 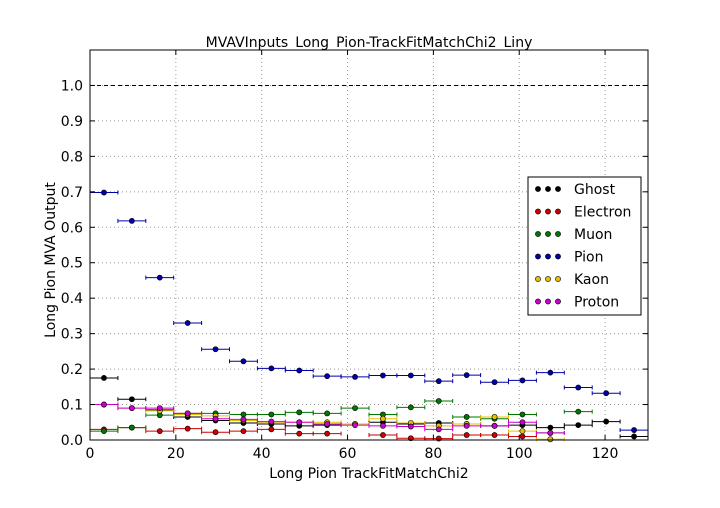 What do you see at coordinates (519, 454) in the screenshot?
I see `x-tick-label: 100` at bounding box center [519, 454].